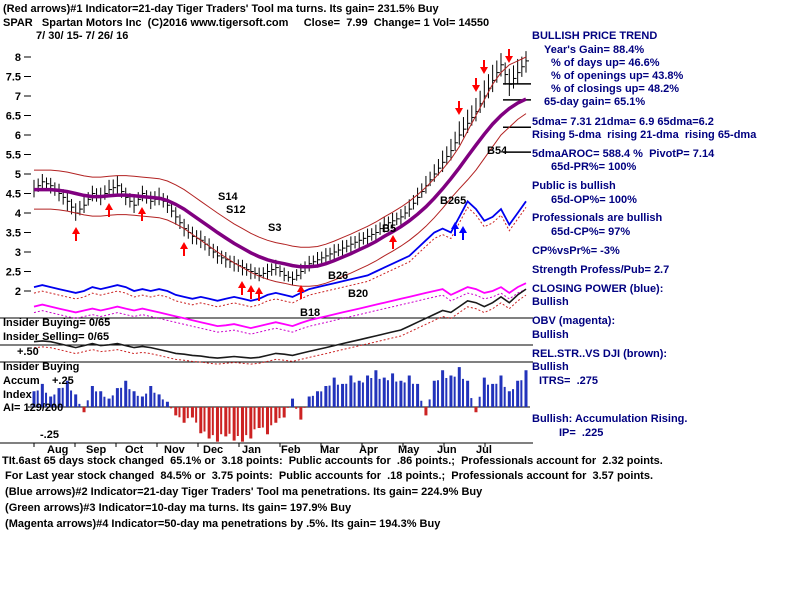  What do you see at coordinates (49, 435) in the screenshot?
I see `accum-scale-minus25: -.25` at bounding box center [49, 435].